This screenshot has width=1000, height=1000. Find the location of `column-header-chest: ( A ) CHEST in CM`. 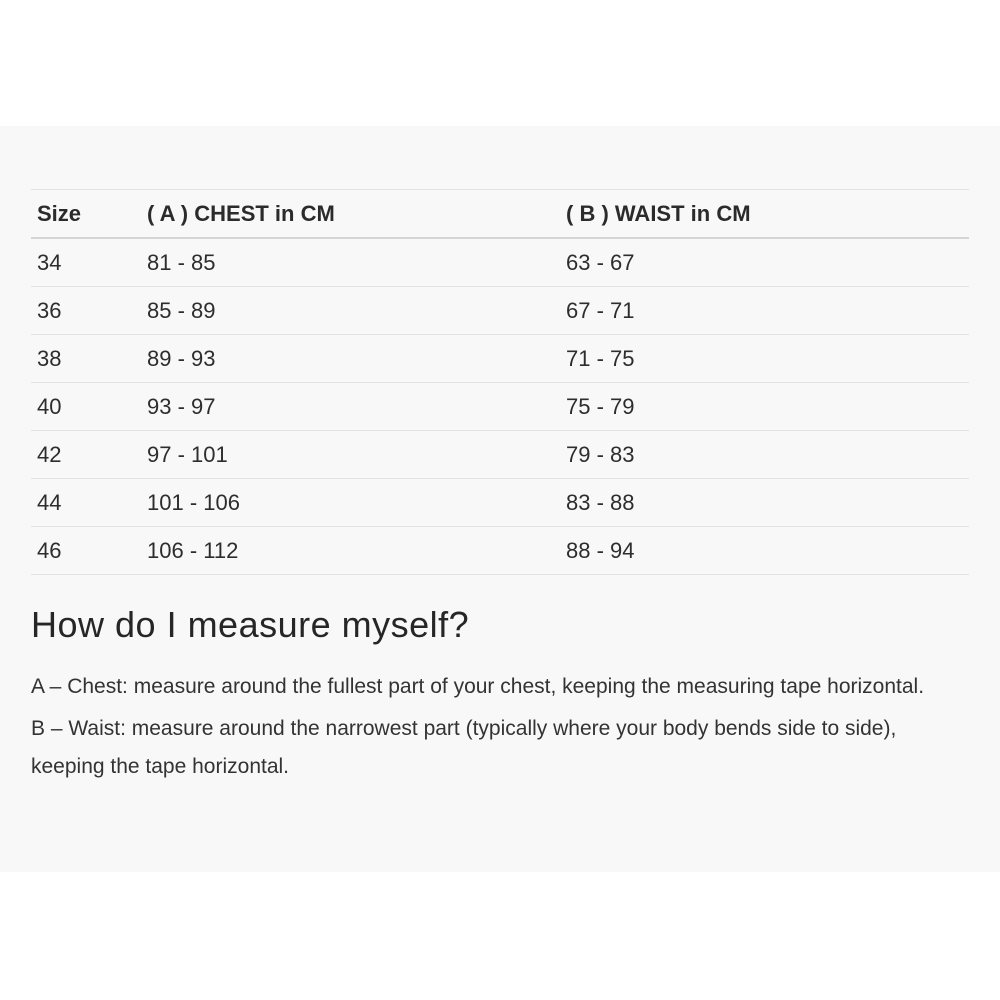

column-header-chest: ( A ) CHEST in CM is located at coordinates (350, 214).